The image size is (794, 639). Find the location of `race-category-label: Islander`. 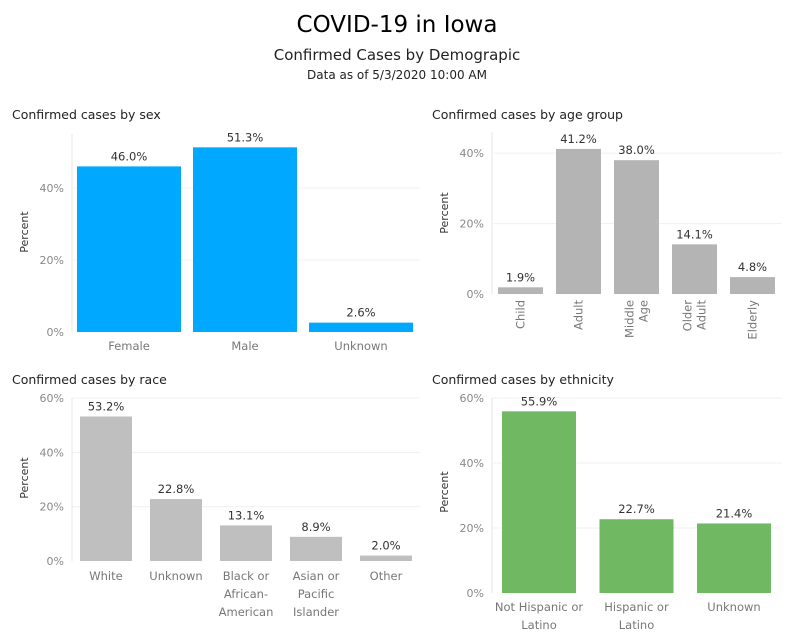

race-category-label: Islander is located at coordinates (316, 612).